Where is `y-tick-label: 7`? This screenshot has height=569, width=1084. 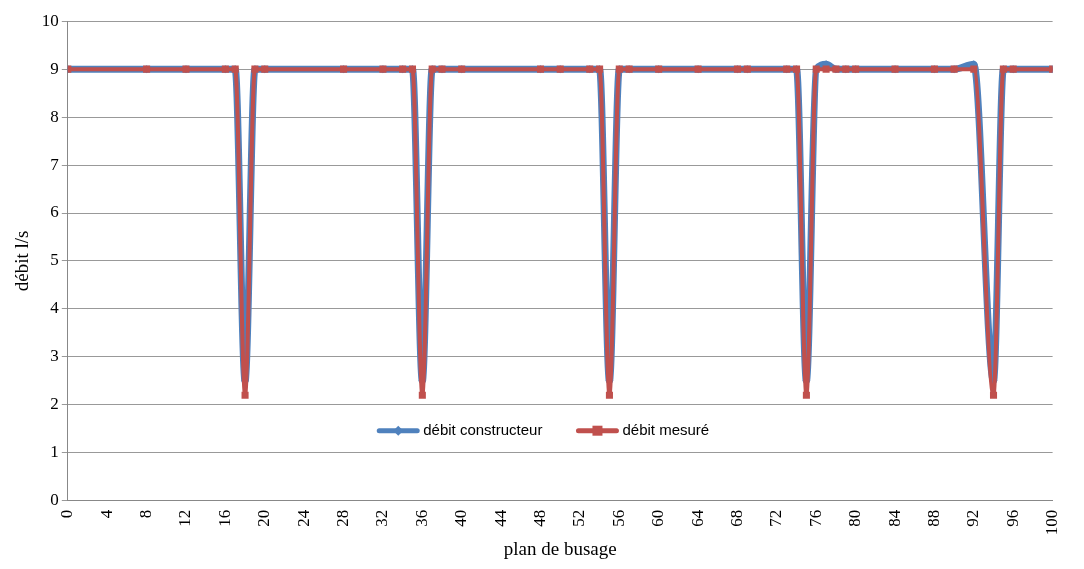
y-tick-label: 7 is located at coordinates (55, 164).